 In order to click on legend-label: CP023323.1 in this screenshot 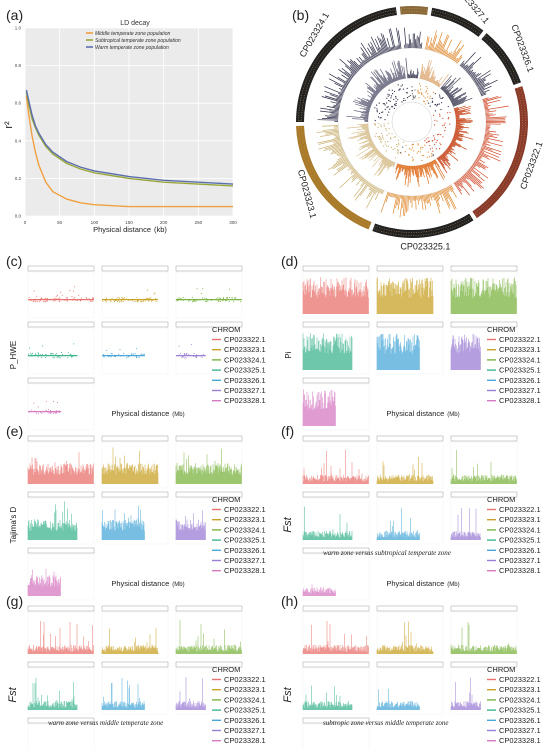, I will do `click(245, 519)`.